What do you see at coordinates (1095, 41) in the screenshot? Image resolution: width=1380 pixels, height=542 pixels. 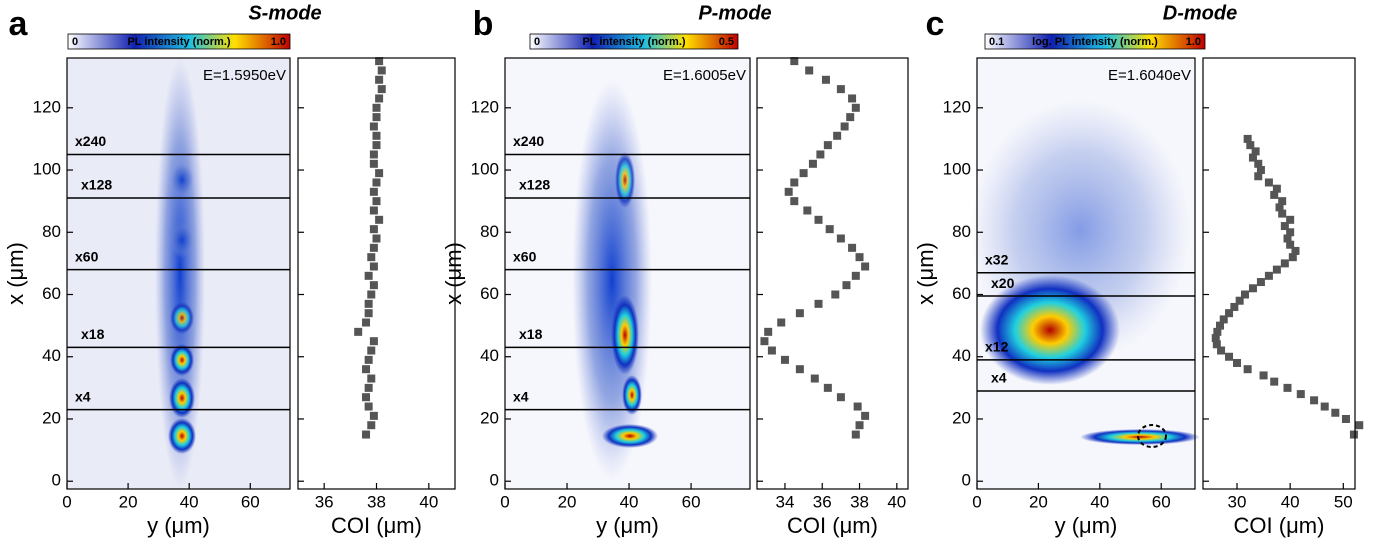 I see `colorbar` at bounding box center [1095, 41].